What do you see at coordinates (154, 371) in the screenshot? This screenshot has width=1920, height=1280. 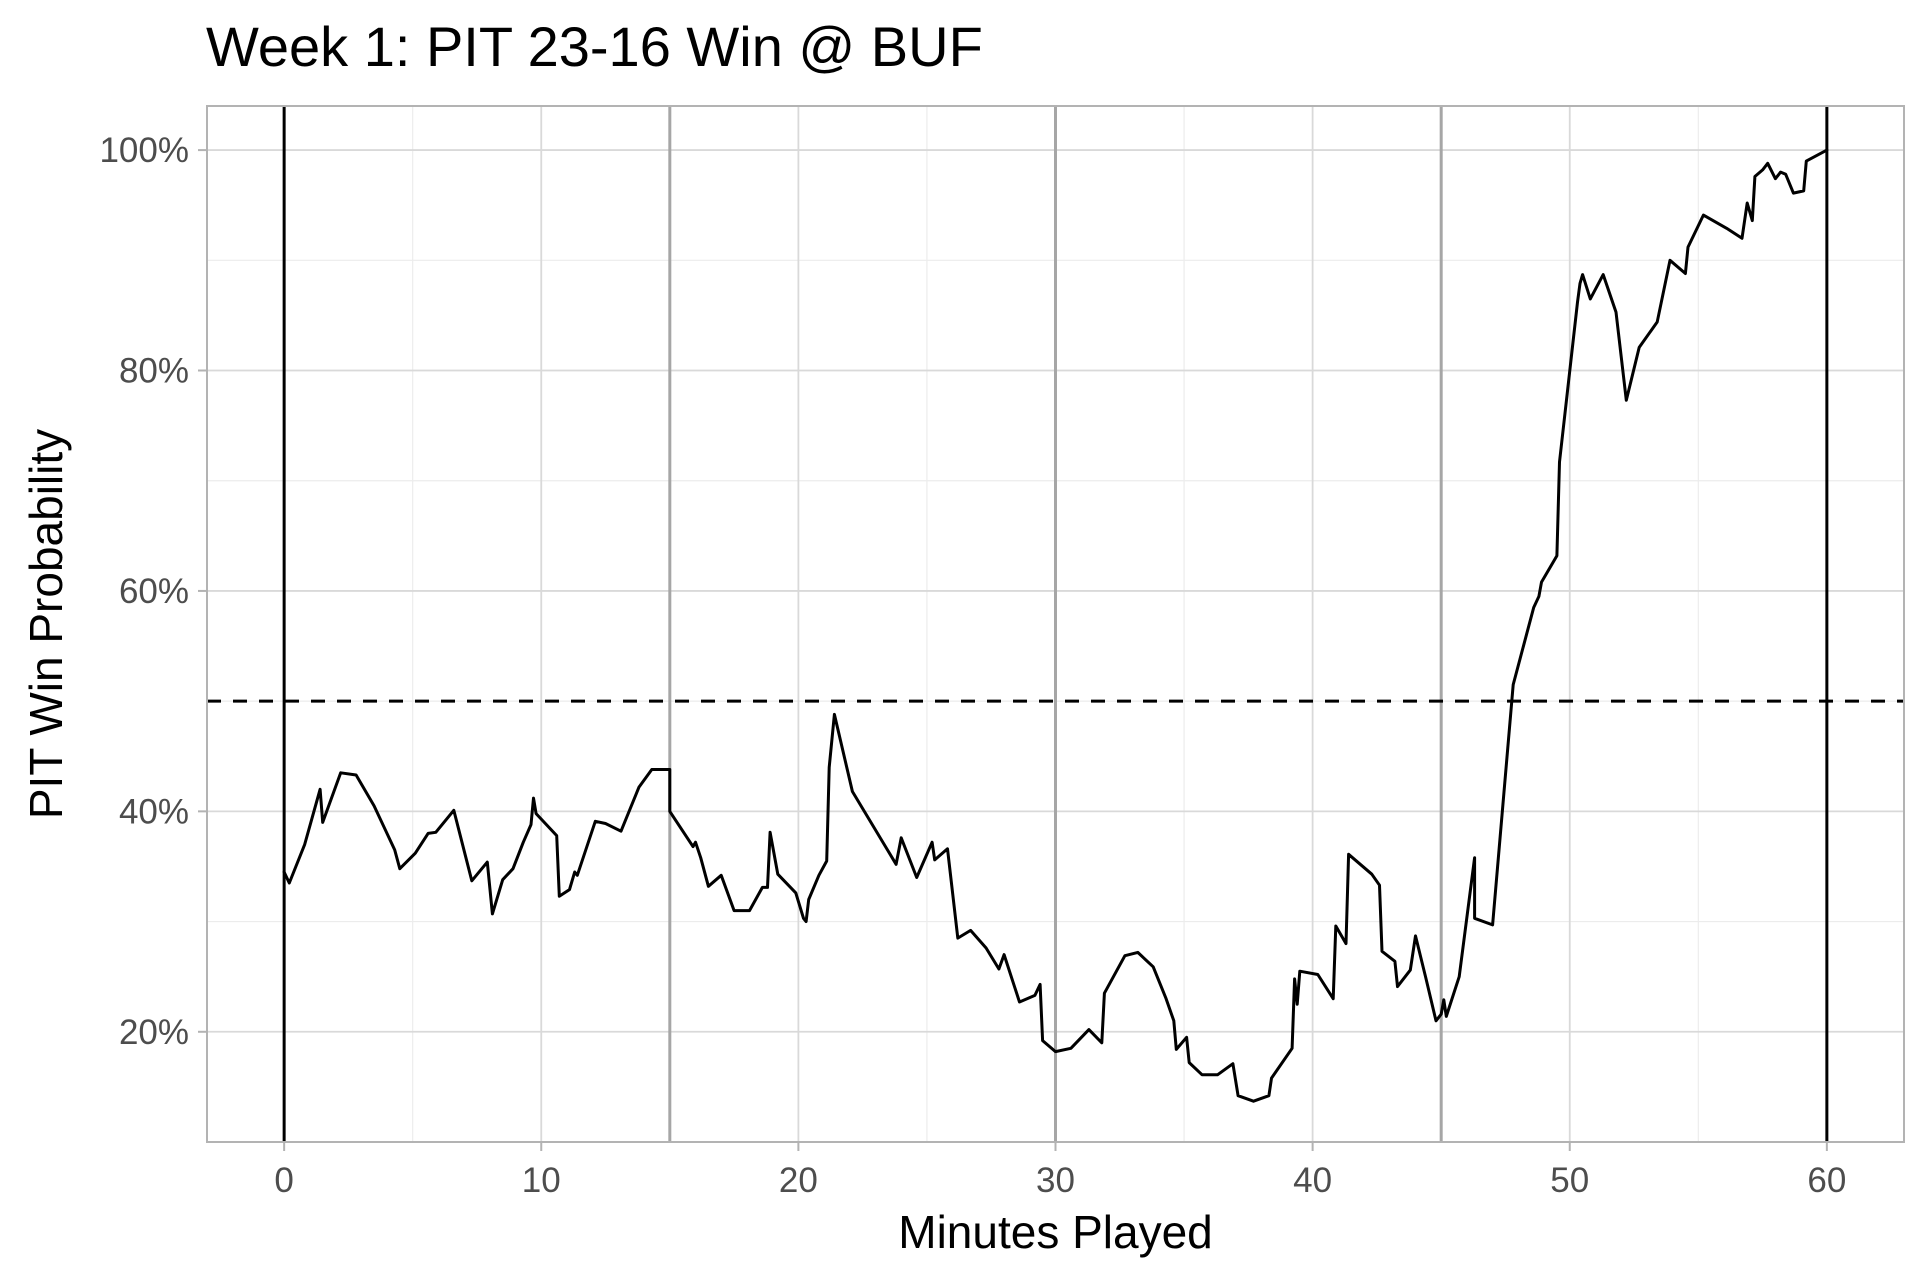 I see `y-tick-label: 80%` at bounding box center [154, 371].